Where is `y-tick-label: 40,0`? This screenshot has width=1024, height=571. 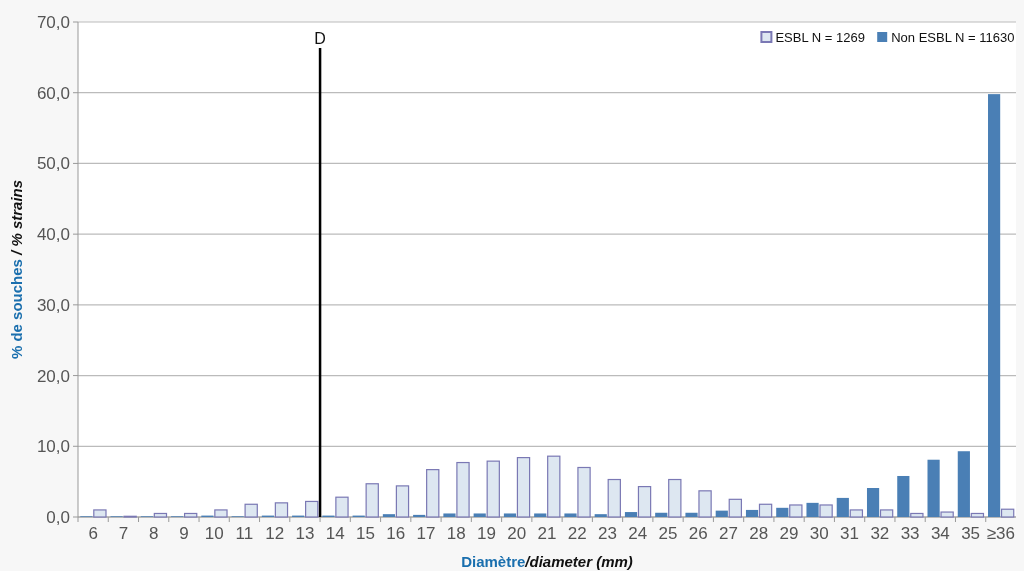
y-tick-label: 40,0 is located at coordinates (53, 235).